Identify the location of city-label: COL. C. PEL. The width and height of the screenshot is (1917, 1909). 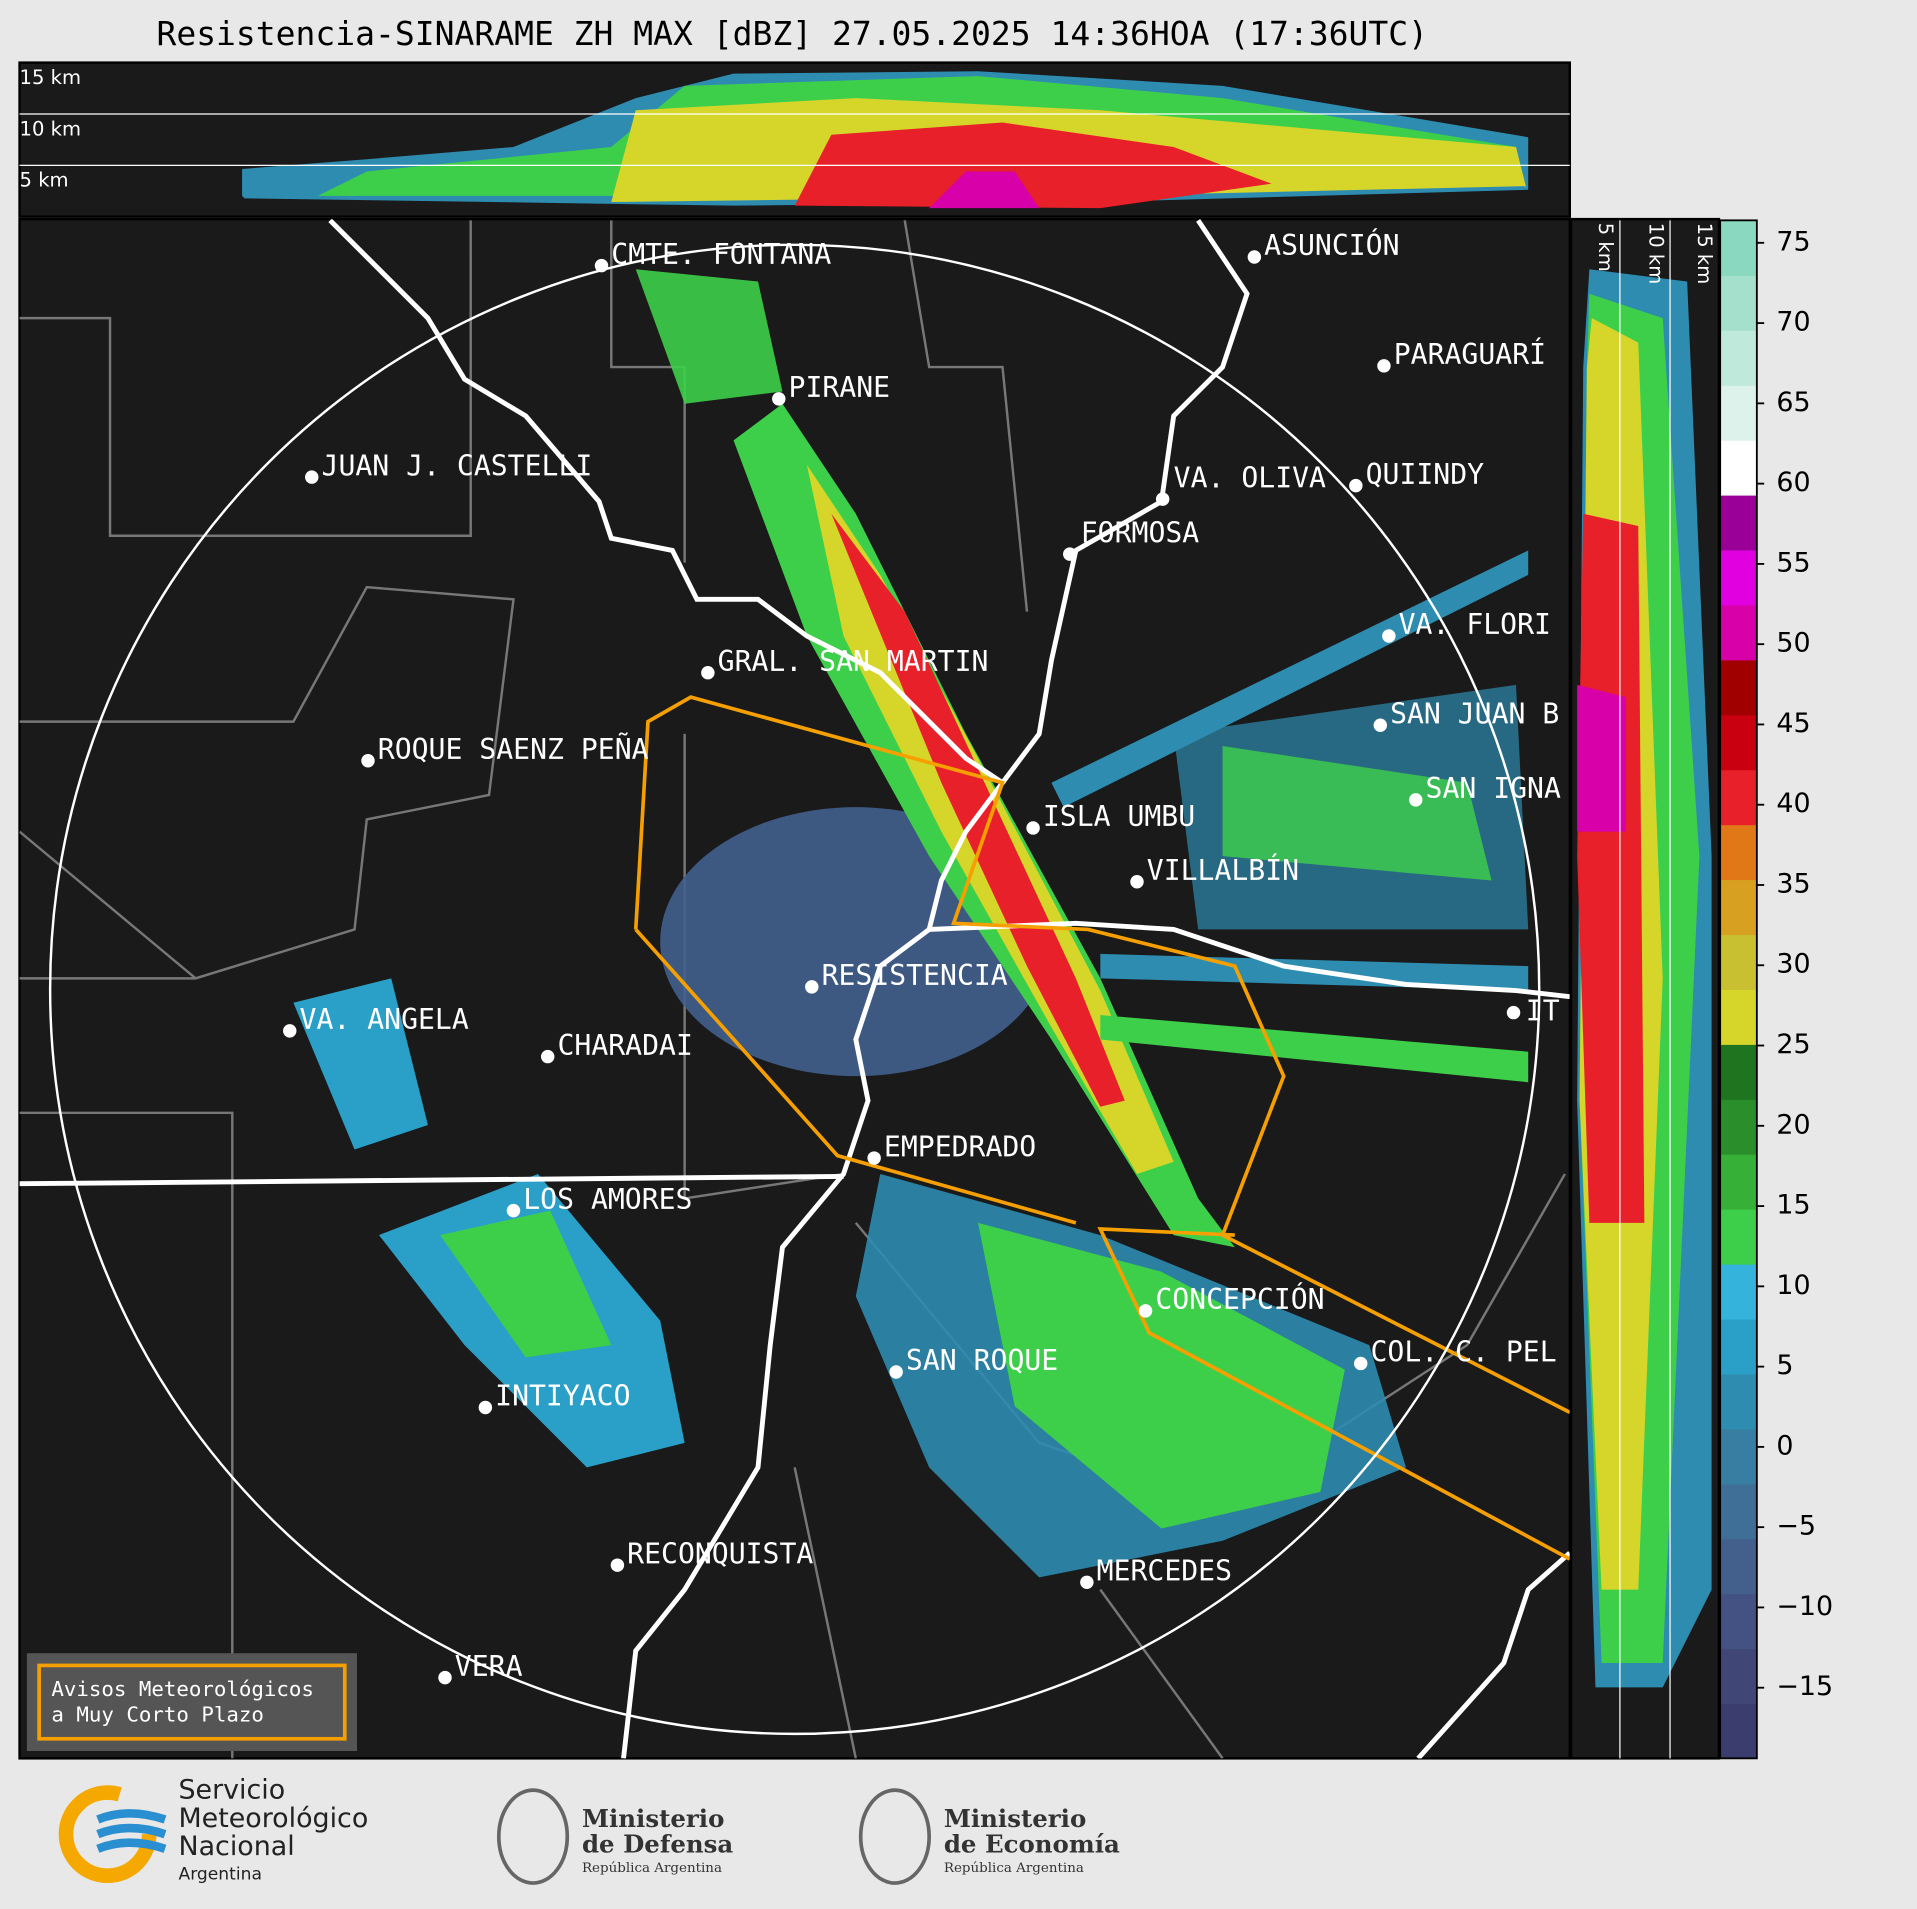
(1464, 1352).